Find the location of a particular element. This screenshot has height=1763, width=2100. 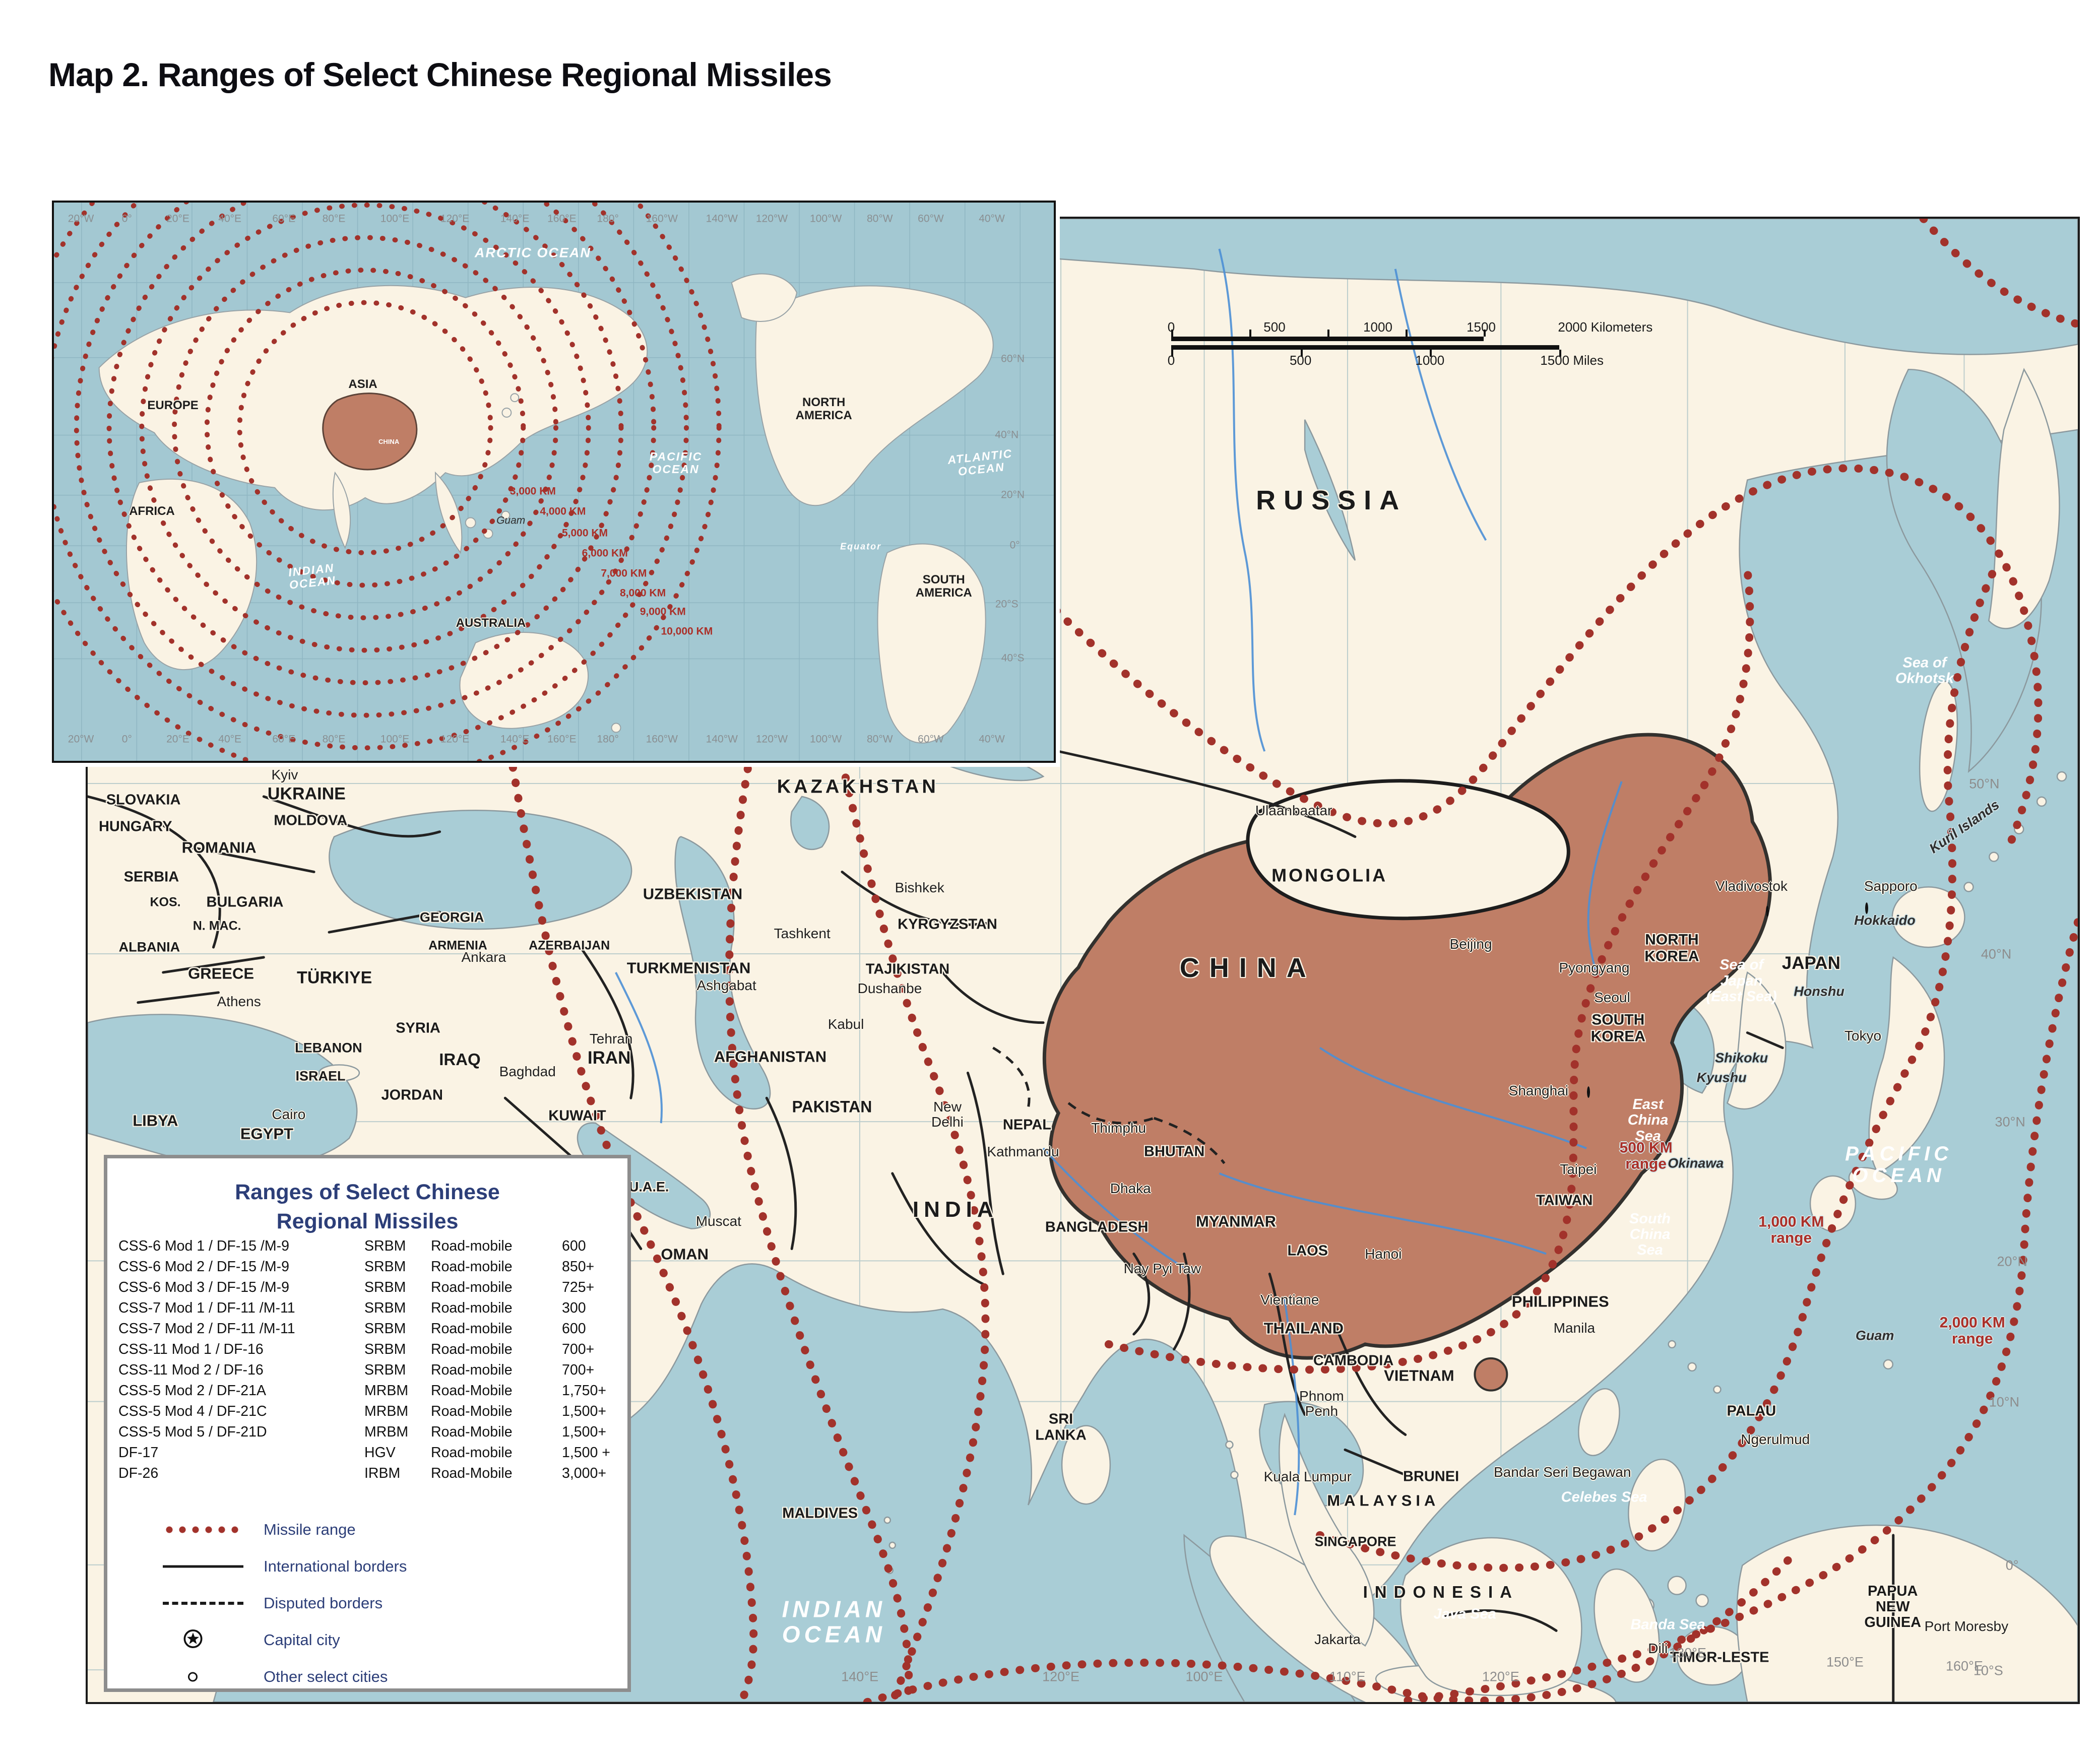

60-w-top-label: 60°W is located at coordinates (931, 219).